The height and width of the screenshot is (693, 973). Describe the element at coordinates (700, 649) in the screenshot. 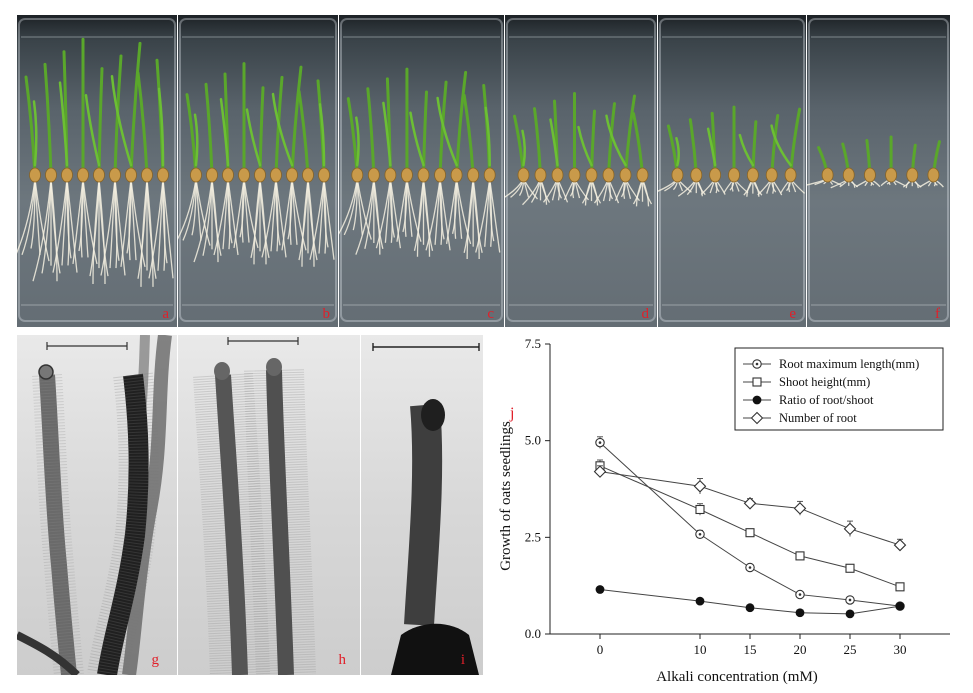

I see `x-tick-label: 10` at that location.